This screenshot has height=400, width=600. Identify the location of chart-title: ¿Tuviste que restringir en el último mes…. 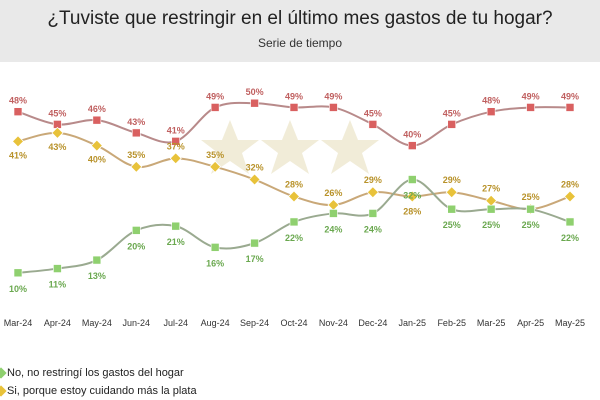
(300, 18).